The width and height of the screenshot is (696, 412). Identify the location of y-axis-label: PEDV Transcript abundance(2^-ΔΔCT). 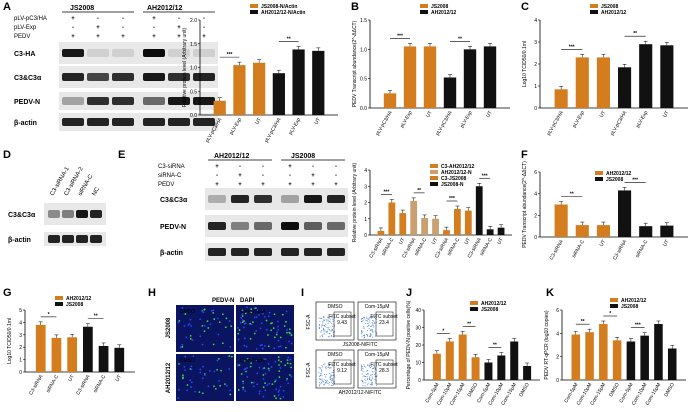
(355, 63).